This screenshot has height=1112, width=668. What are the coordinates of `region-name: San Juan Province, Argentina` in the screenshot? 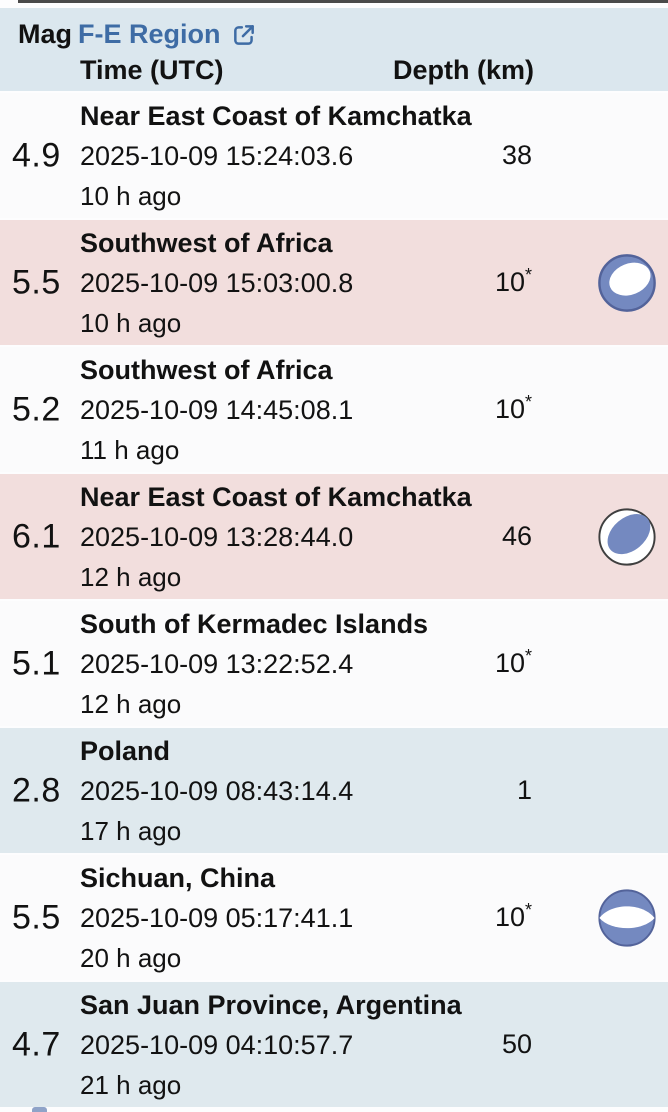 It's located at (271, 1004).